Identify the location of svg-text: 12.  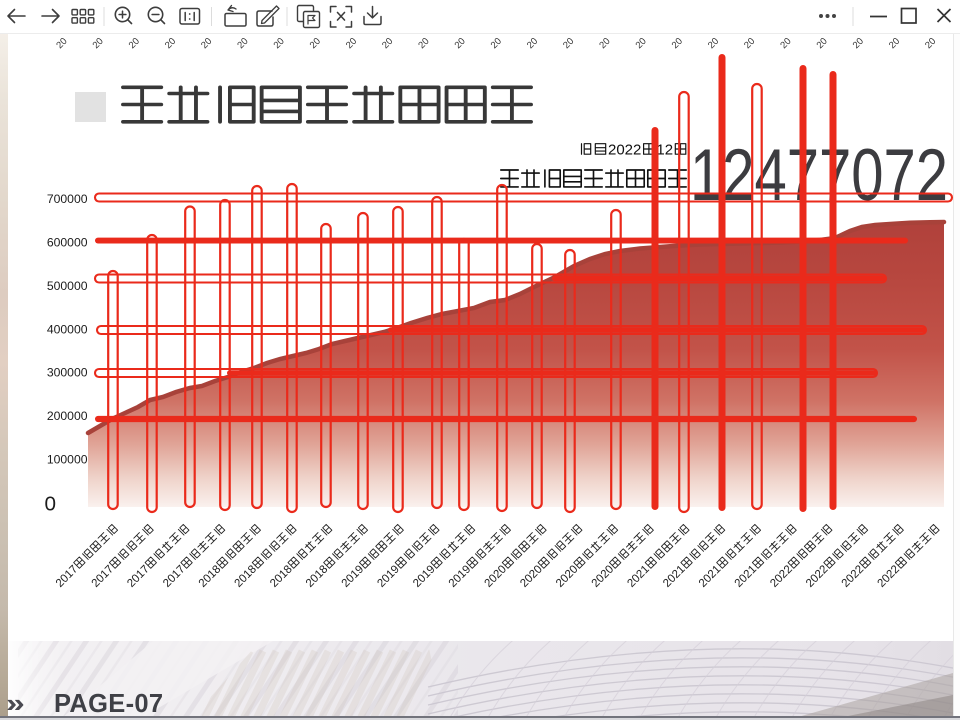
(664, 150).